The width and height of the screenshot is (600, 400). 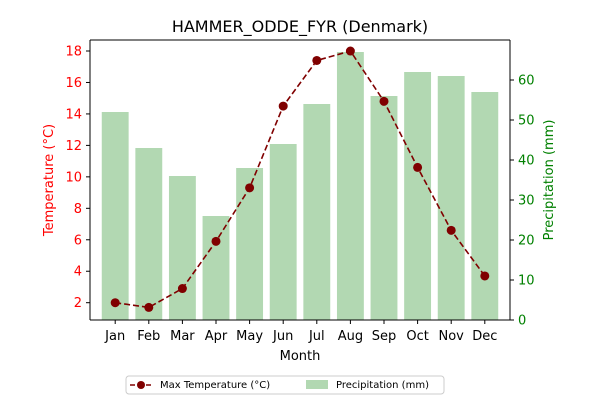 I want to click on x-tick-label: Mar, so click(x=182, y=336).